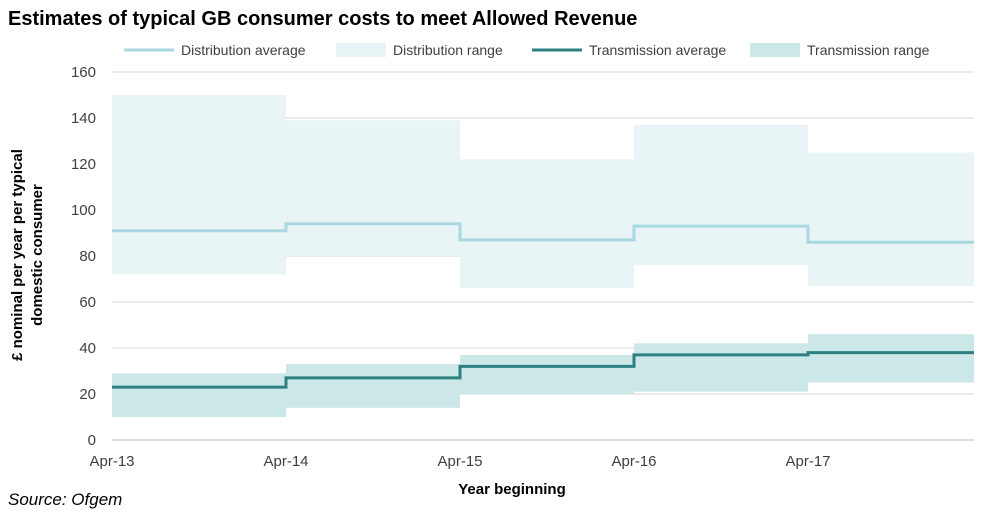 The width and height of the screenshot is (990, 520). Describe the element at coordinates (448, 50) in the screenshot. I see `legend-label: Distribution range` at that location.